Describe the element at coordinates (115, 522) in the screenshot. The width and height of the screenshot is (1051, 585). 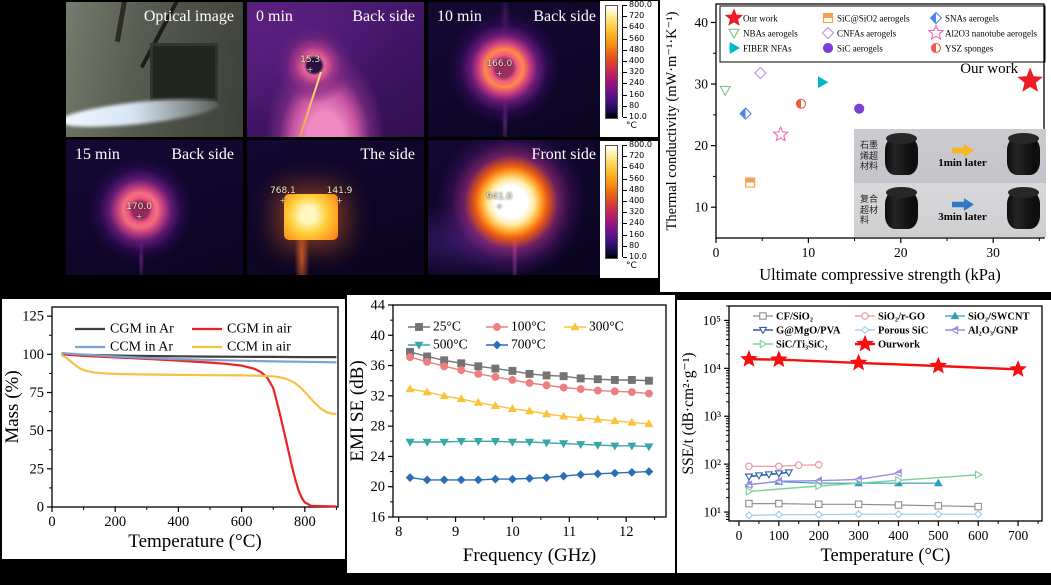
I see `svg-text: 200` at that location.